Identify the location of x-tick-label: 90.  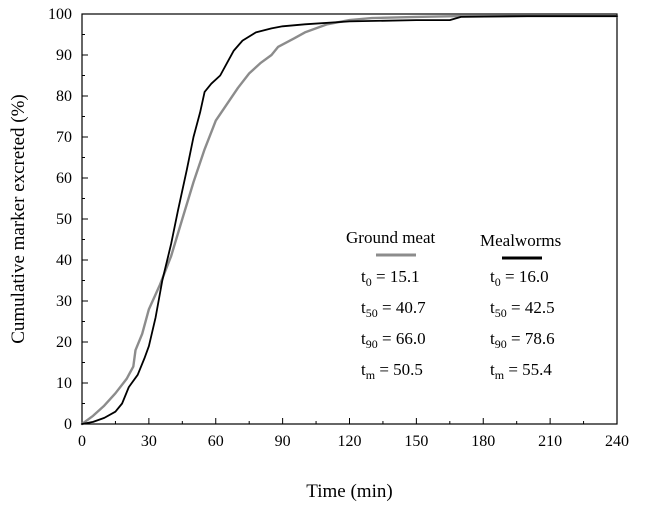
(283, 441).